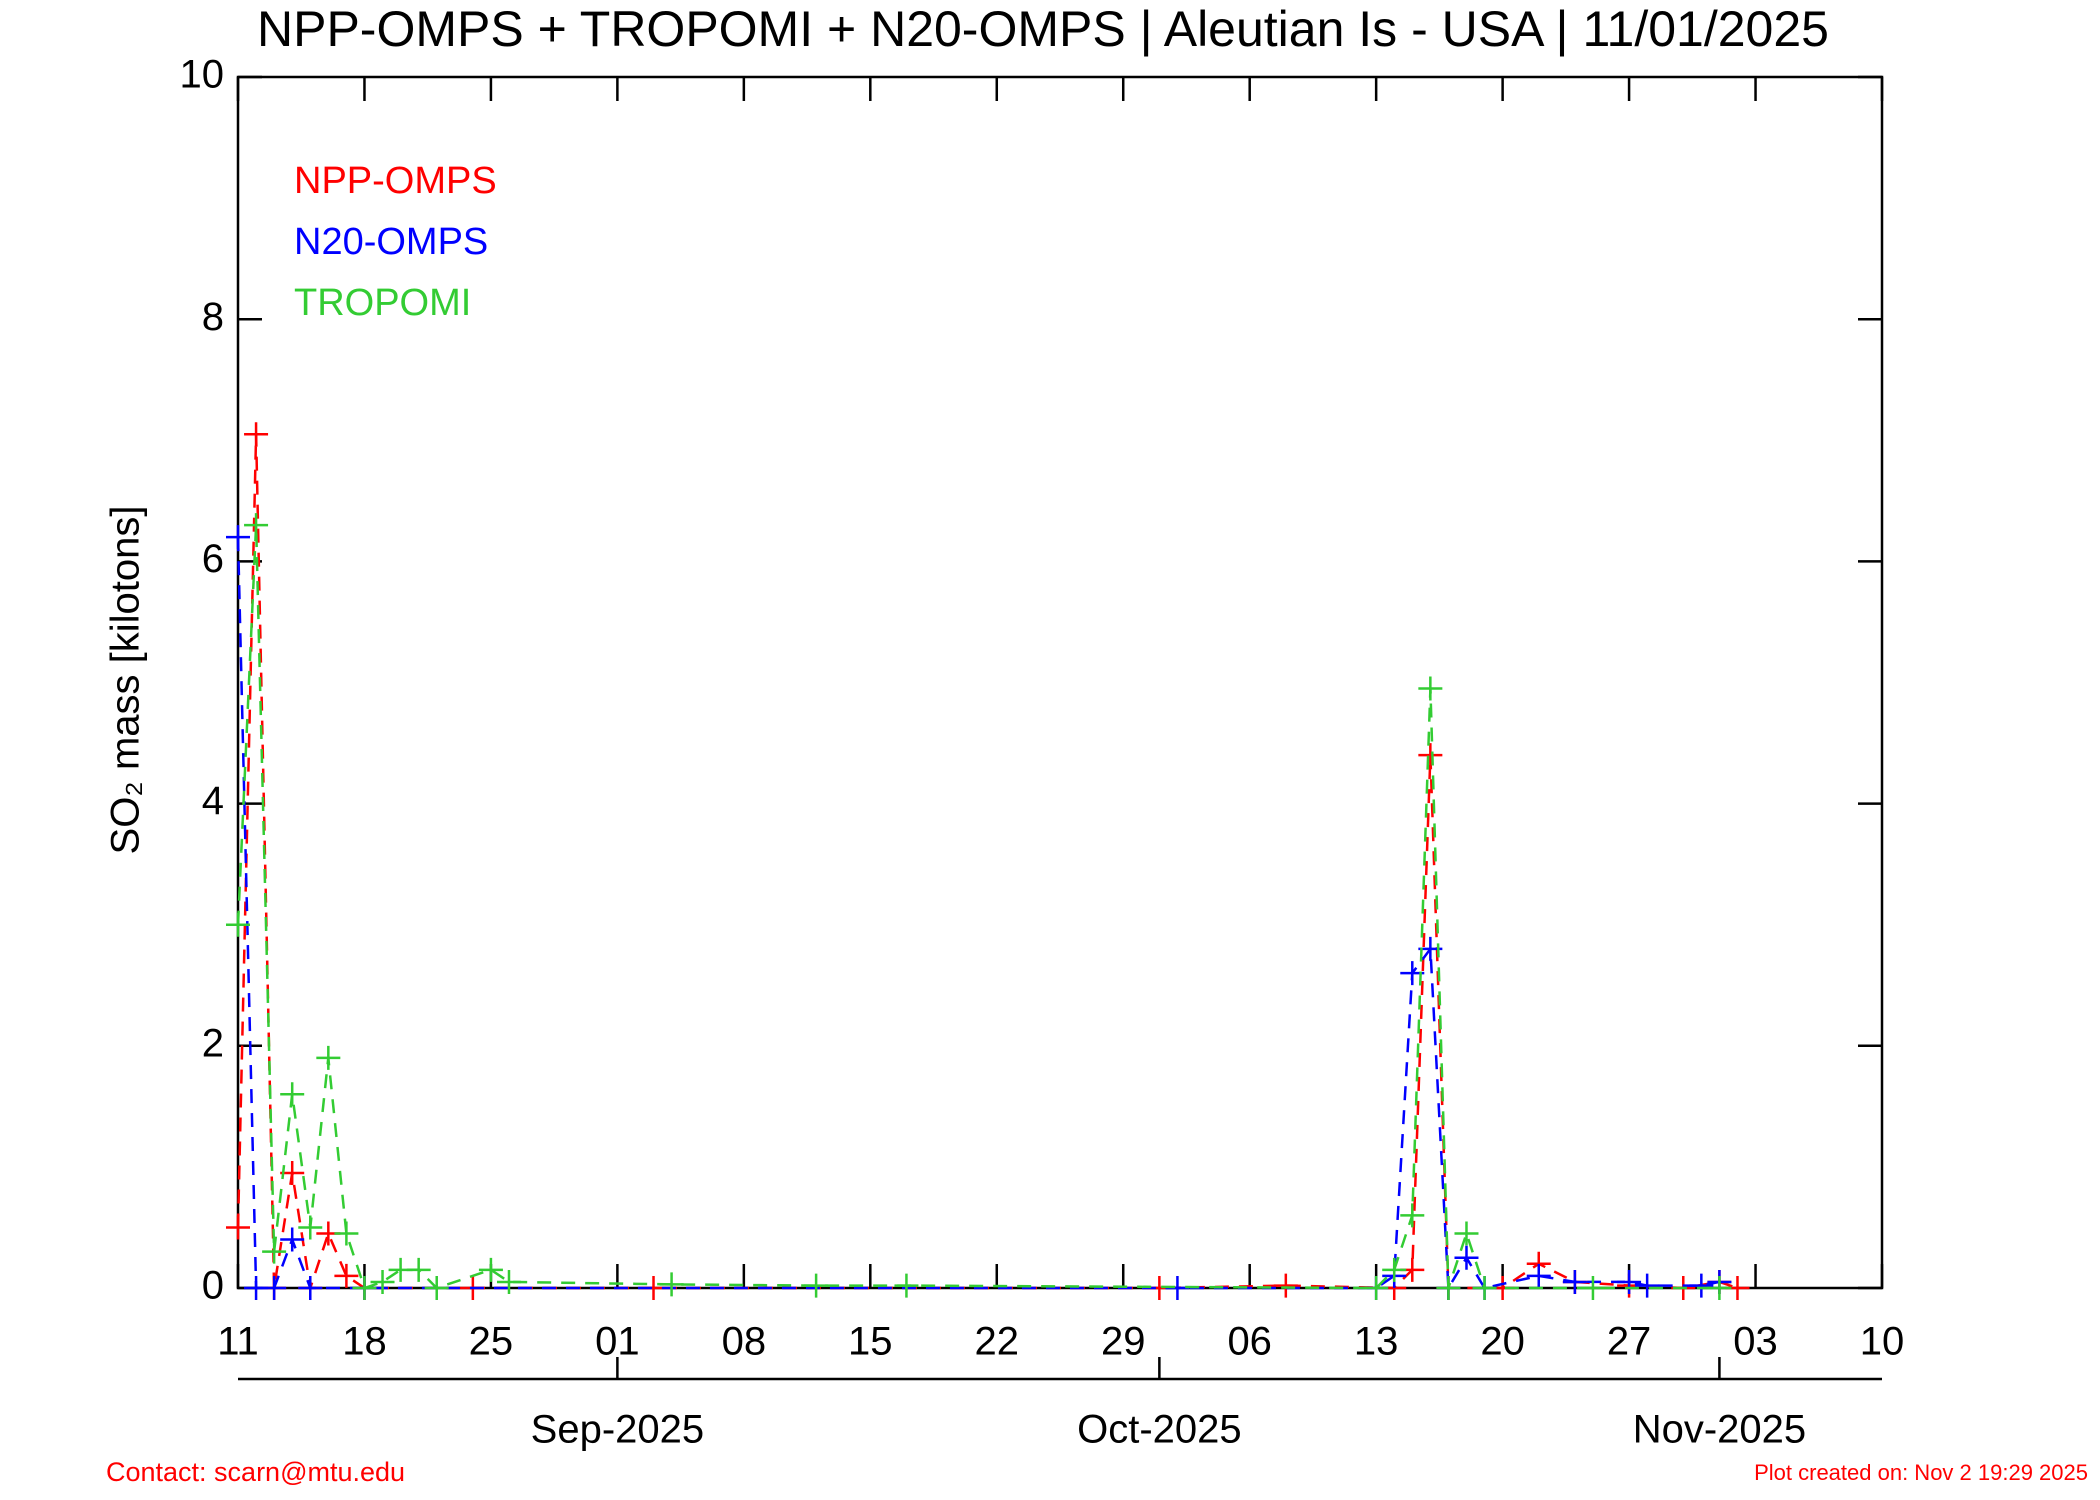 This screenshot has height=1500, width=2100. Describe the element at coordinates (1882, 1342) in the screenshot. I see `x-tick-label: 10` at that location.